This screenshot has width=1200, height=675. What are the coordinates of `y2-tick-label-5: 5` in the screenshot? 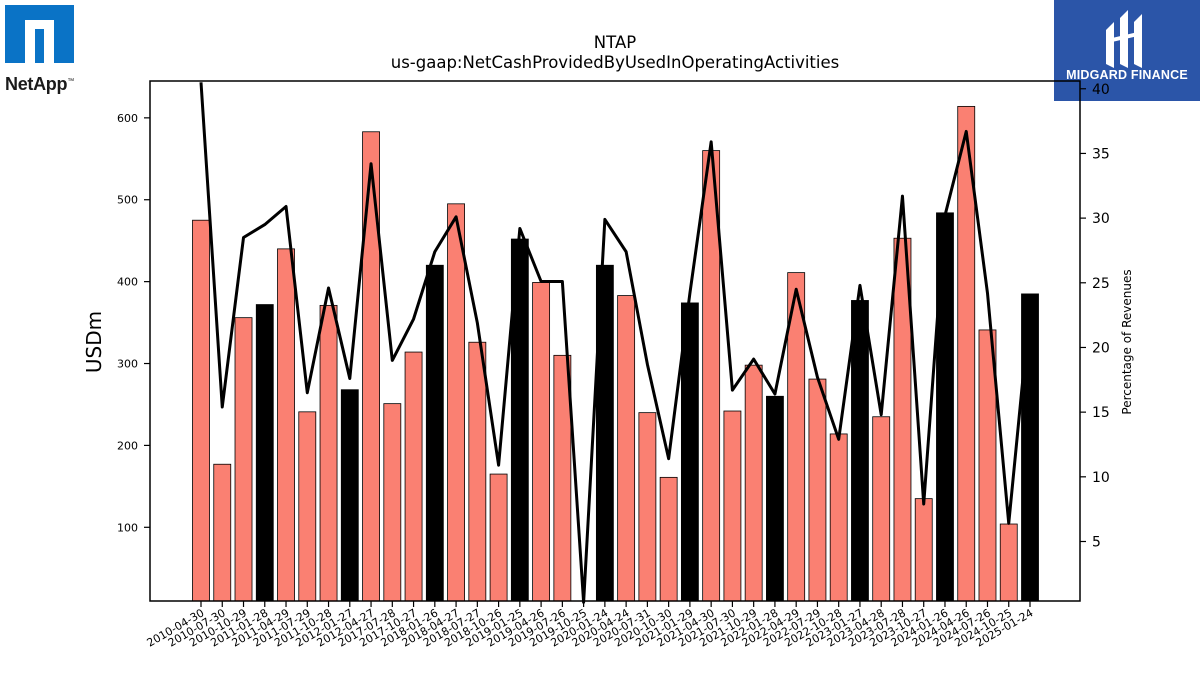 It's located at (1096, 542).